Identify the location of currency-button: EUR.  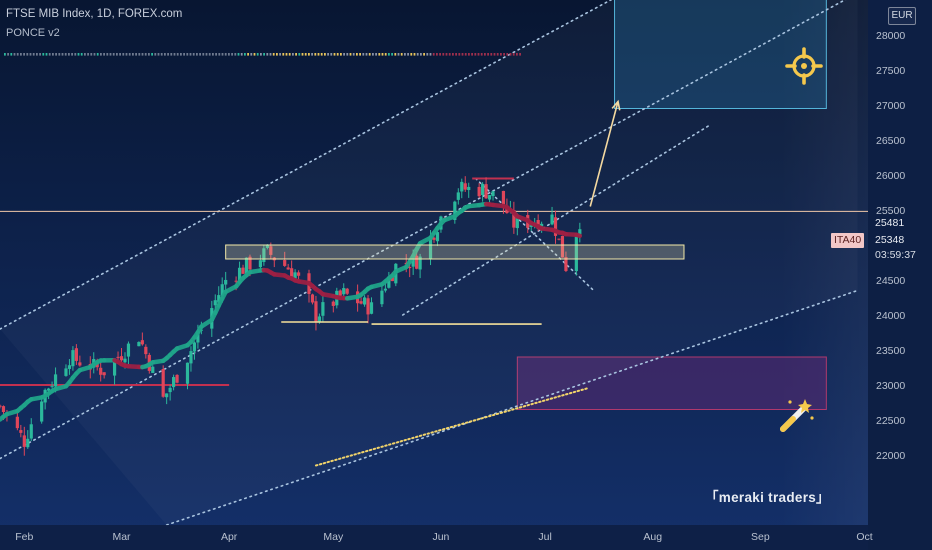
(902, 16).